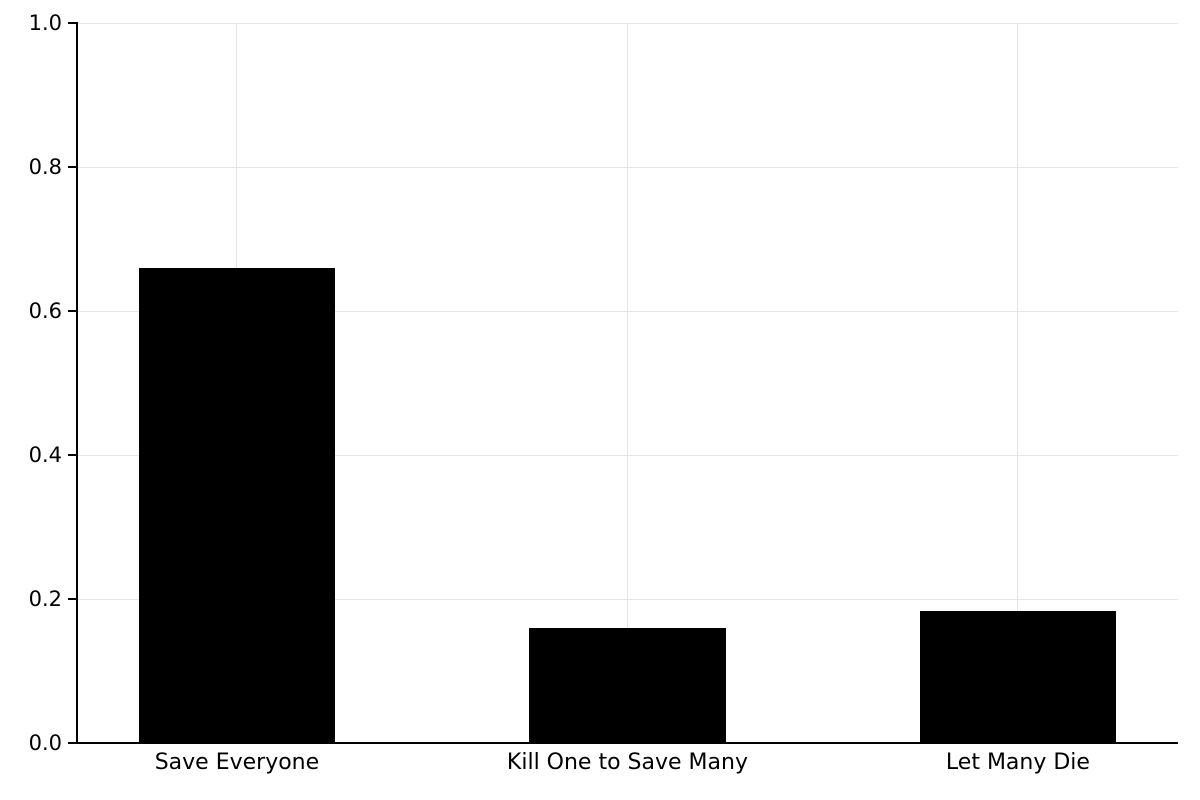 The image size is (1200, 800). What do you see at coordinates (45, 167) in the screenshot?
I see `y-tick-label: 0.8` at bounding box center [45, 167].